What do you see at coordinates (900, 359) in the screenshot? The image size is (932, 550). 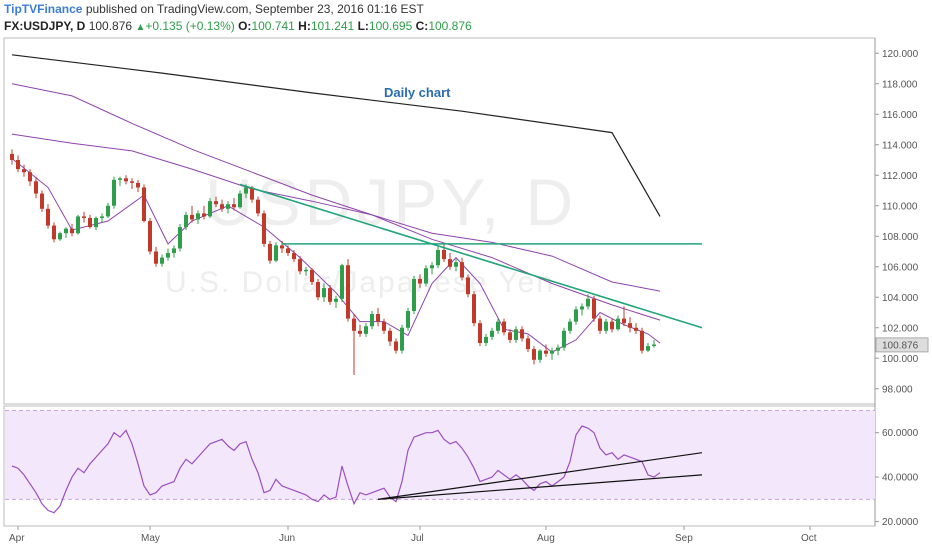 I see `price-tick-label: 100.000` at bounding box center [900, 359].